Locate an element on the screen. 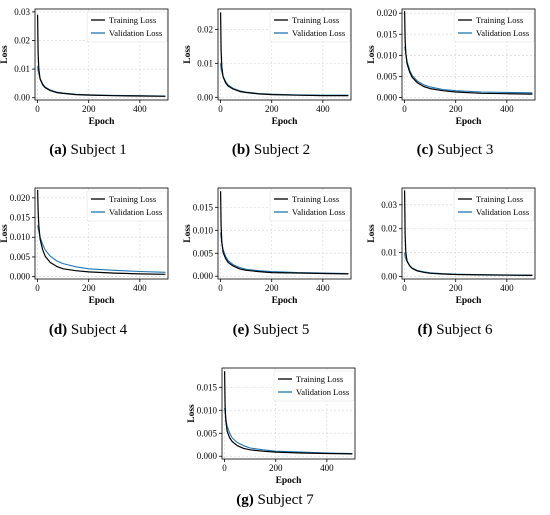 The height and width of the screenshot is (515, 550). c1-legend-label-1: Validation Loss is located at coordinates (318, 33).